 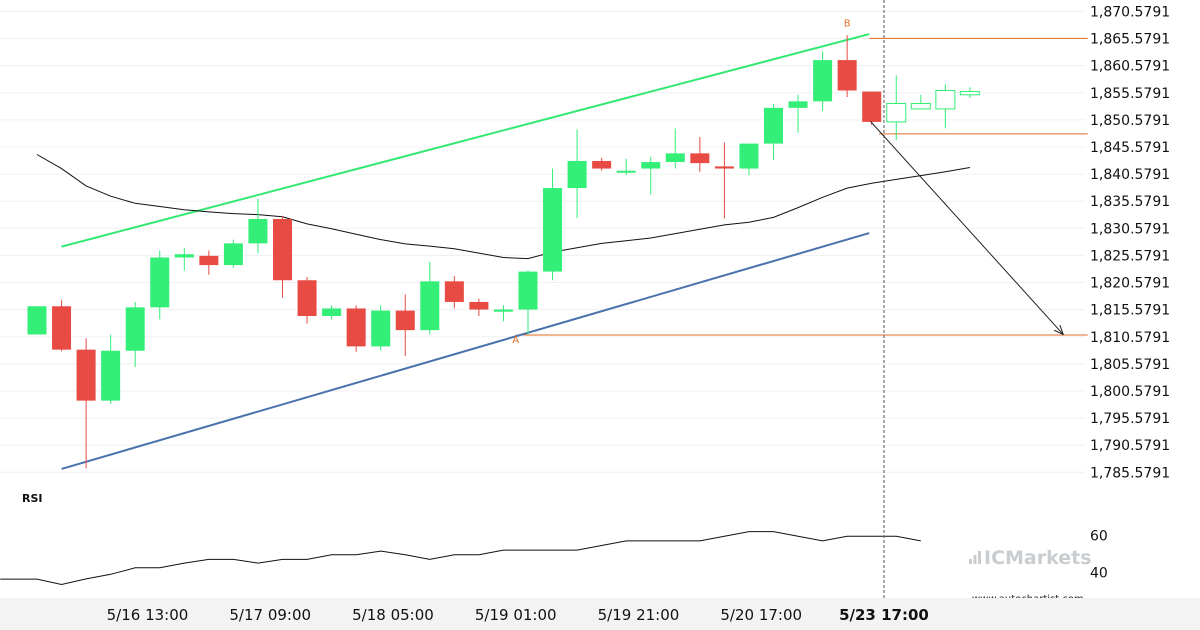 I want to click on price-tick-label: 1,790.5791, so click(x=1130, y=446).